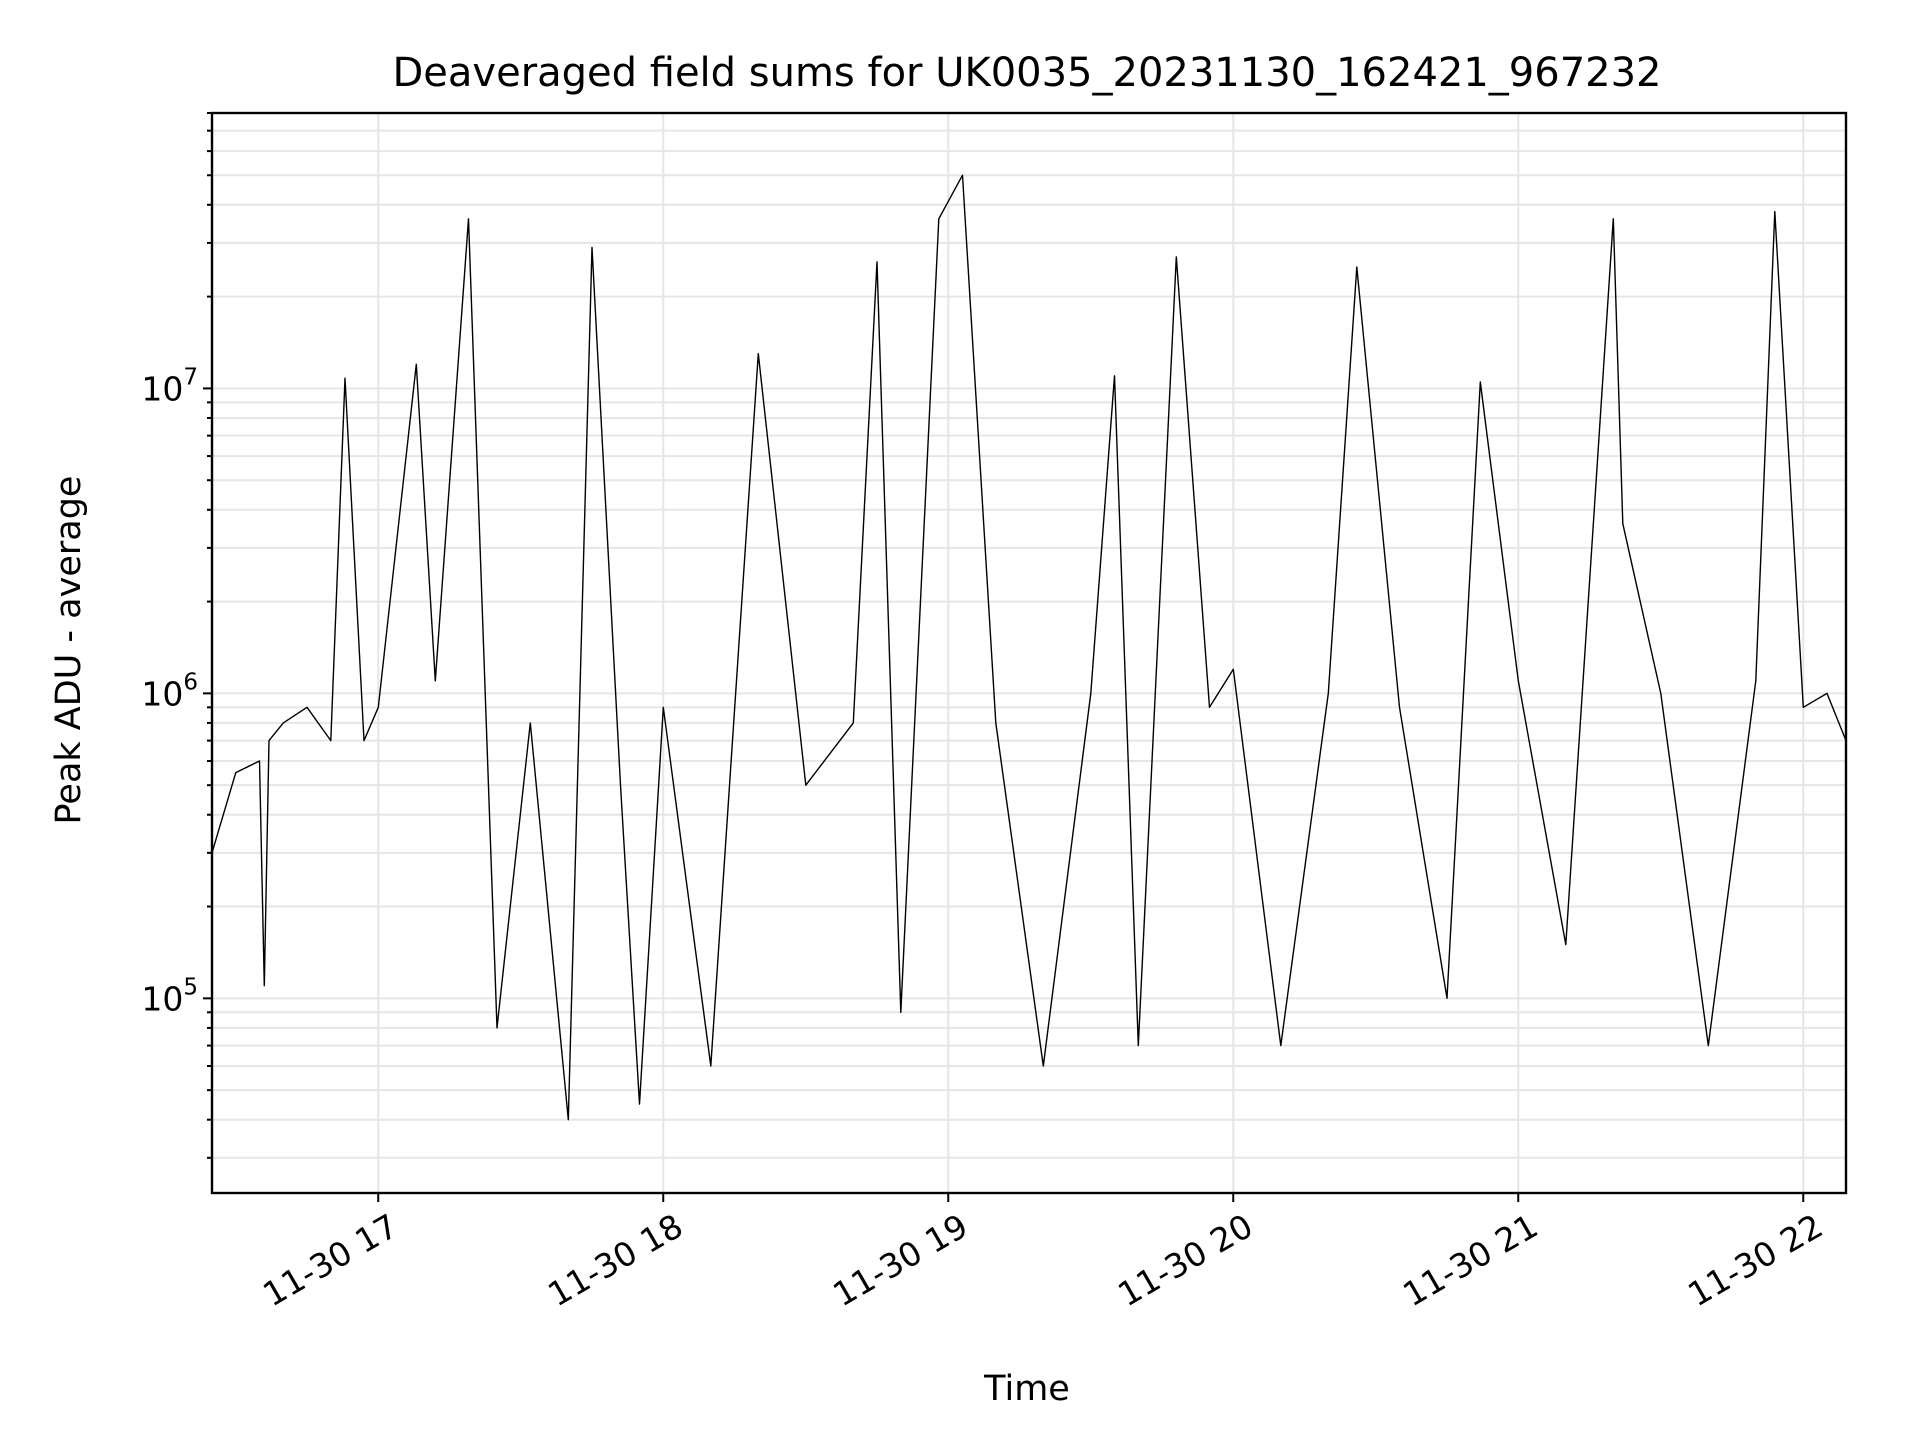 Image resolution: width=1920 pixels, height=1440 pixels. I want to click on y-tick-label: 10⁵, so click(169, 996).